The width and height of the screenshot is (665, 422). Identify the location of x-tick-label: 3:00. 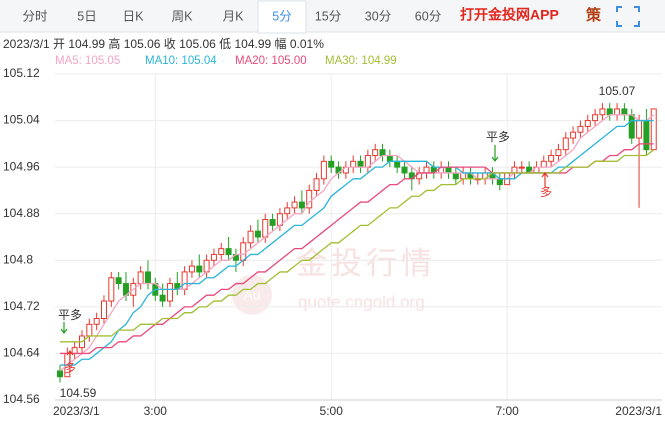
(156, 411).